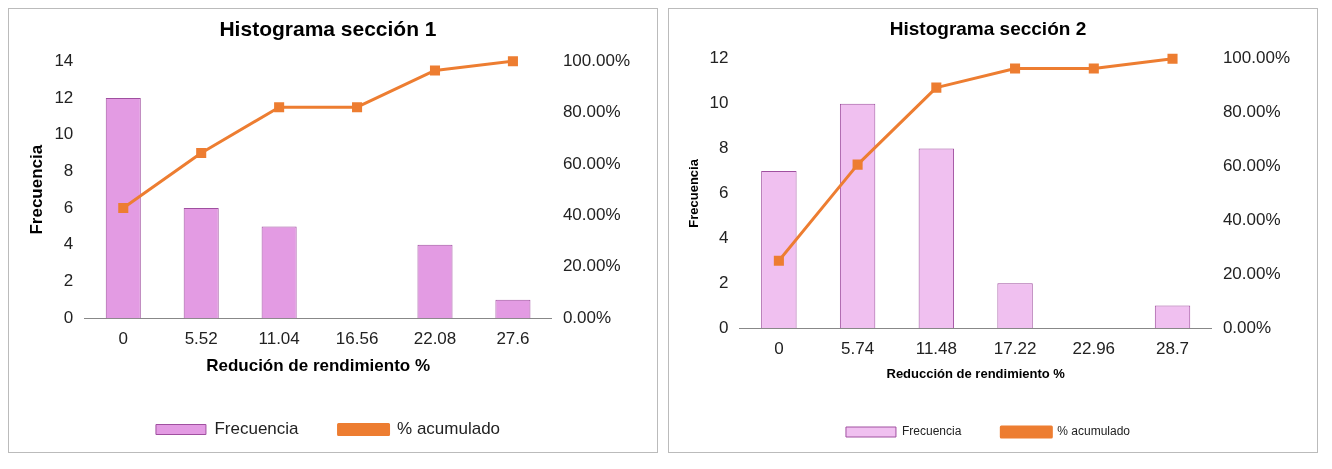  Describe the element at coordinates (318, 366) in the screenshot. I see `x-axis-title: Redución de rendimiento %` at that location.